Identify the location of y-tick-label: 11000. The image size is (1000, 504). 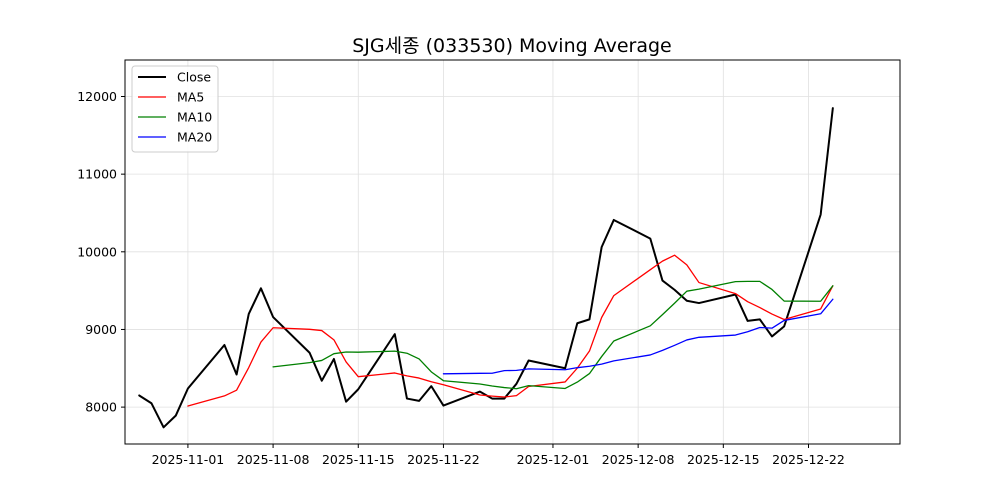
(97, 174).